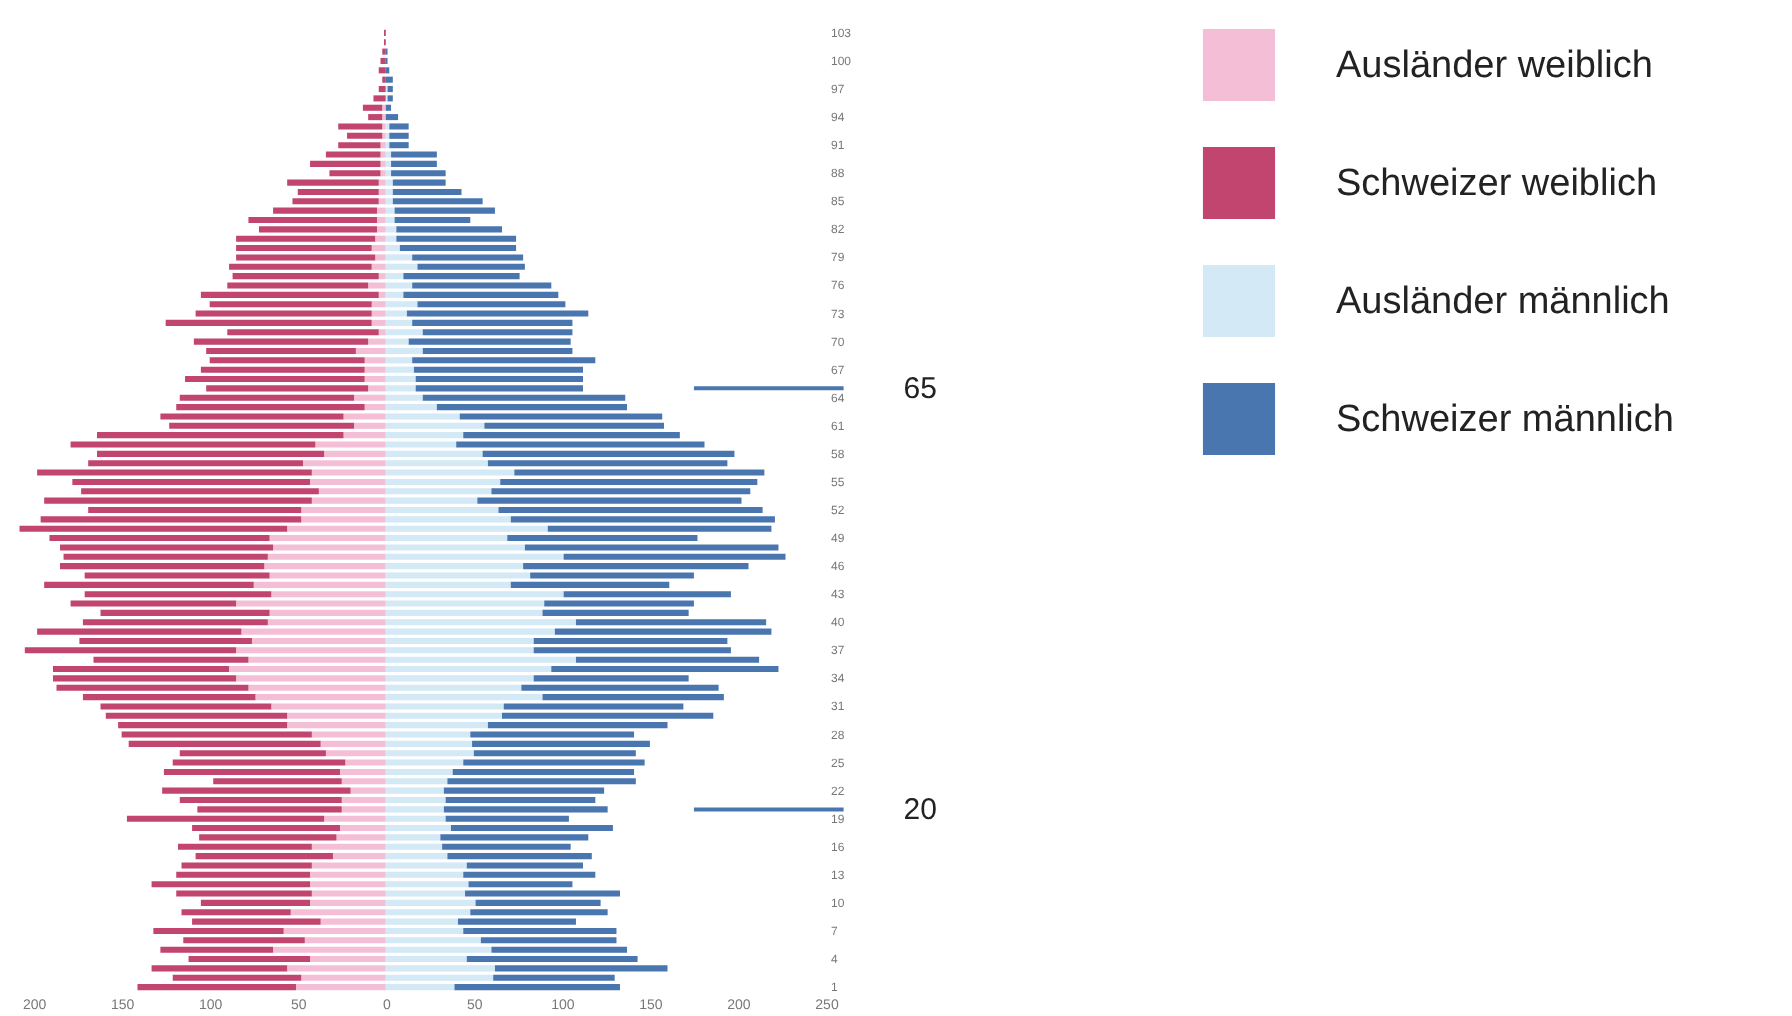  I want to click on legend-label: Schweizer weiblich, so click(1497, 184).